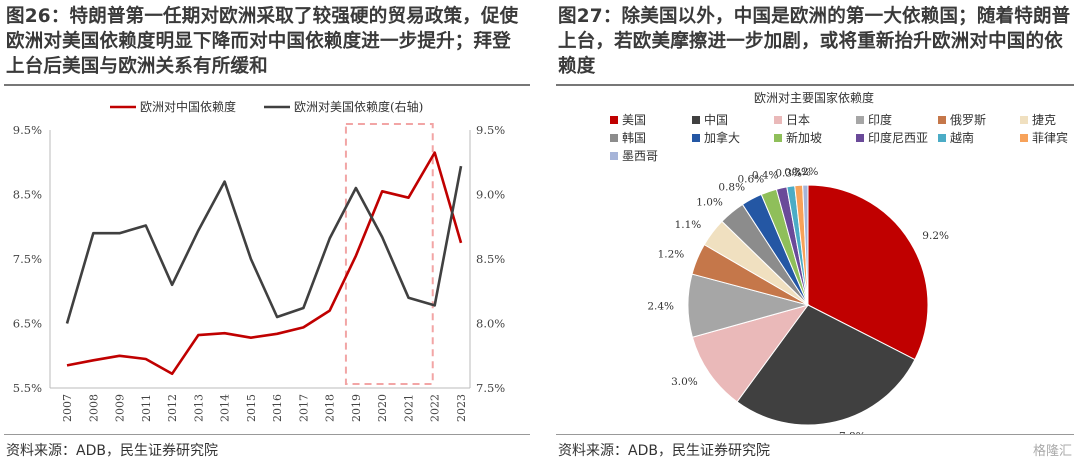 The width and height of the screenshot is (1080, 466). Describe the element at coordinates (709, 203) in the screenshot. I see `pie-data-label: 1.0%` at that location.